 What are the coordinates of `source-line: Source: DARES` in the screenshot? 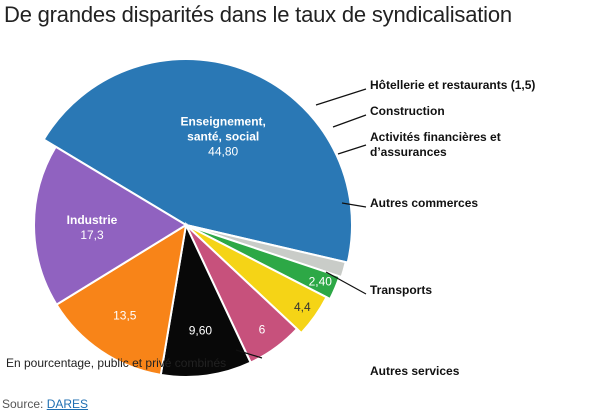 It's located at (45, 404).